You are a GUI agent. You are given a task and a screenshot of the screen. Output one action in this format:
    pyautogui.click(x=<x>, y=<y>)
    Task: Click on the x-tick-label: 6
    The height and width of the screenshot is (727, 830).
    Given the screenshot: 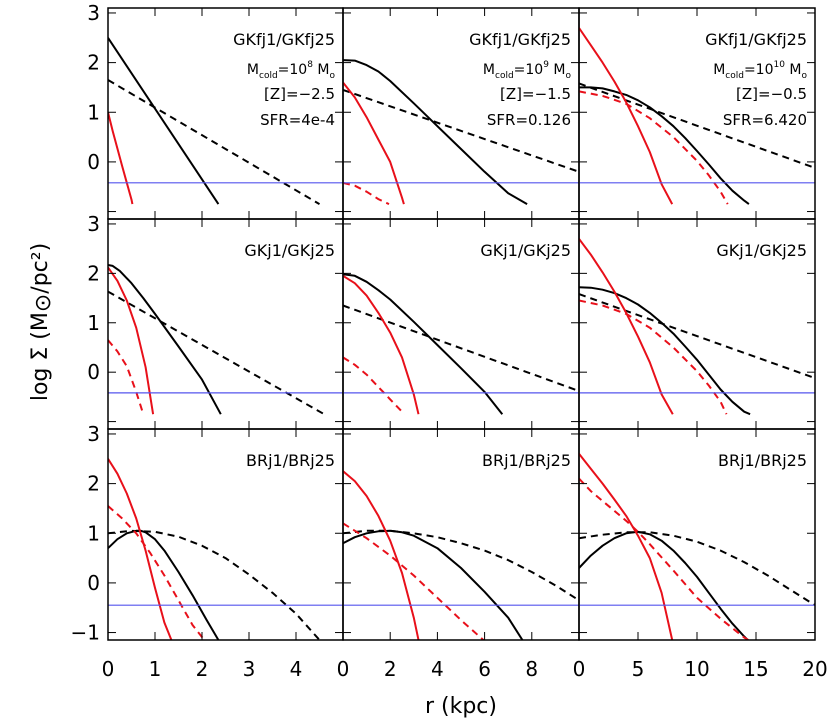 What is the action you would take?
    pyautogui.click(x=484, y=669)
    